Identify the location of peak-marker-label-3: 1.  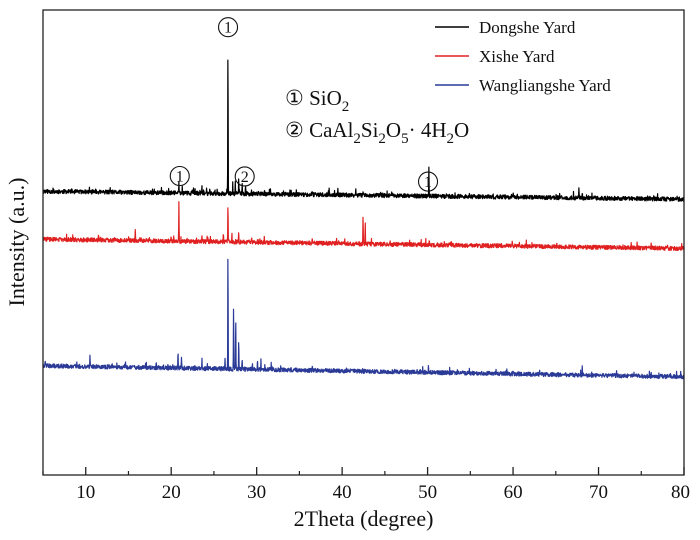
(428, 182).